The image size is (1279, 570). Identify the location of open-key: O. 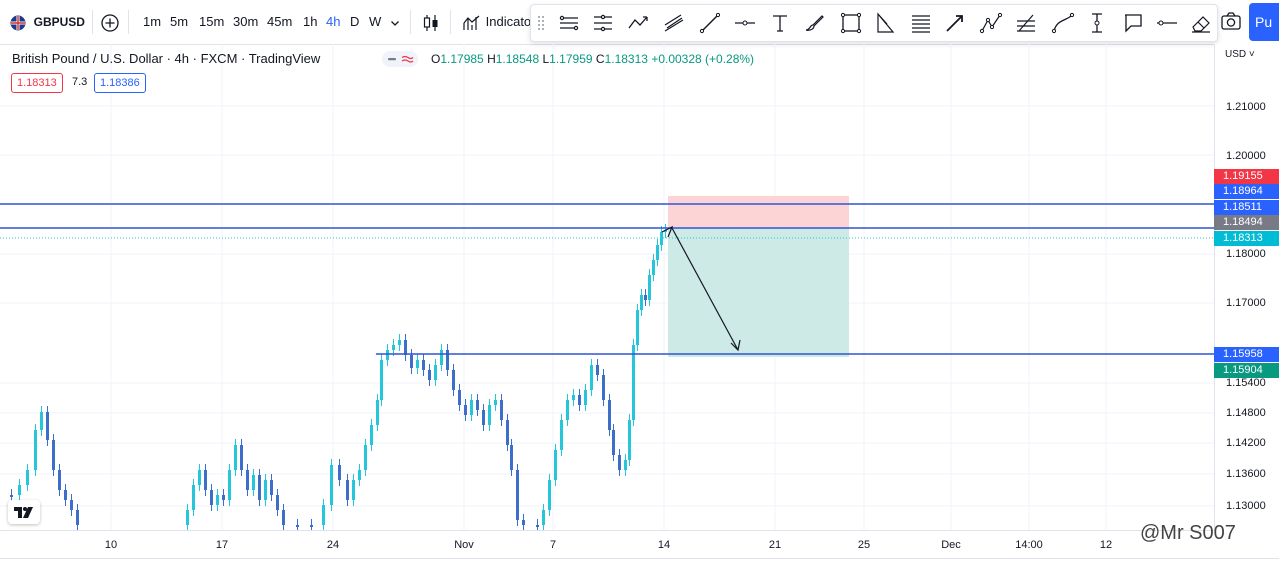
(436, 59).